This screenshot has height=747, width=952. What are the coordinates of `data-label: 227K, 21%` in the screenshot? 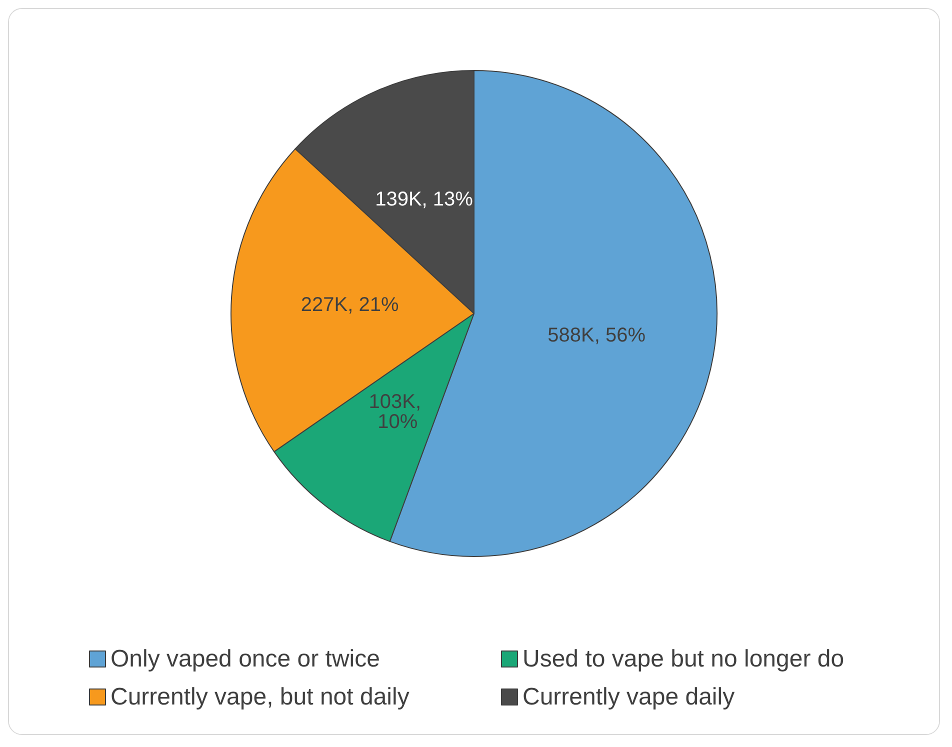 It's located at (349, 305).